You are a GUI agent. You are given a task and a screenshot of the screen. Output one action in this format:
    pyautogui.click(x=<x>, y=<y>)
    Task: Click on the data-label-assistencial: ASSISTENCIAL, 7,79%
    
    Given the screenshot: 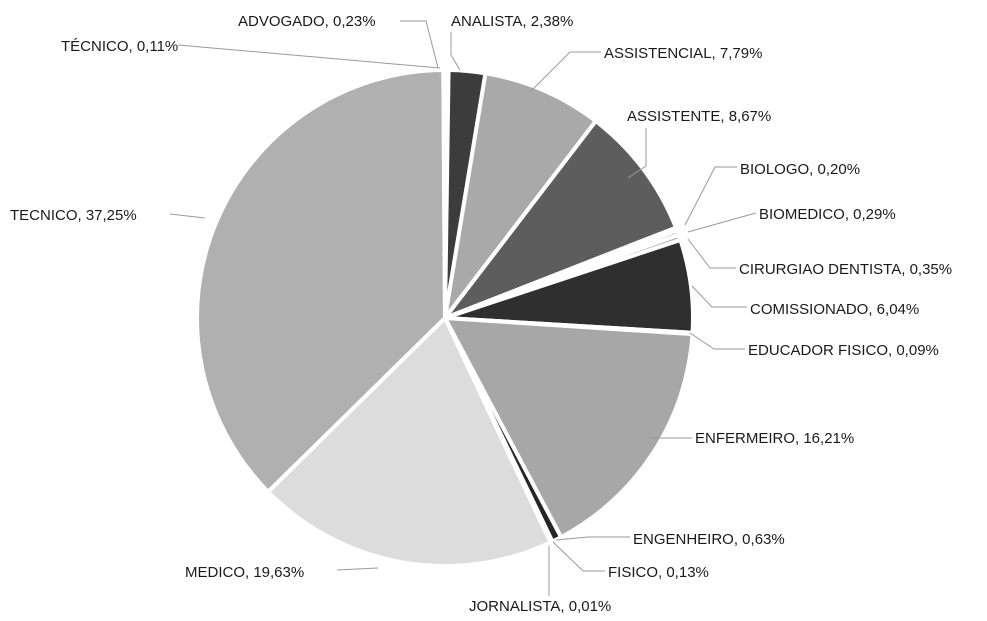 What is the action you would take?
    pyautogui.click(x=683, y=53)
    